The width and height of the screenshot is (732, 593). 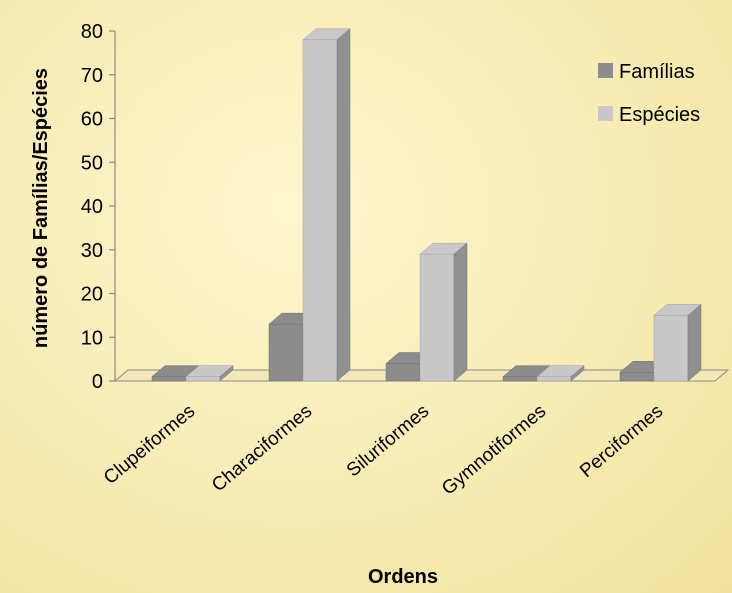 What do you see at coordinates (92, 163) in the screenshot?
I see `y-tick-label: 50` at bounding box center [92, 163].